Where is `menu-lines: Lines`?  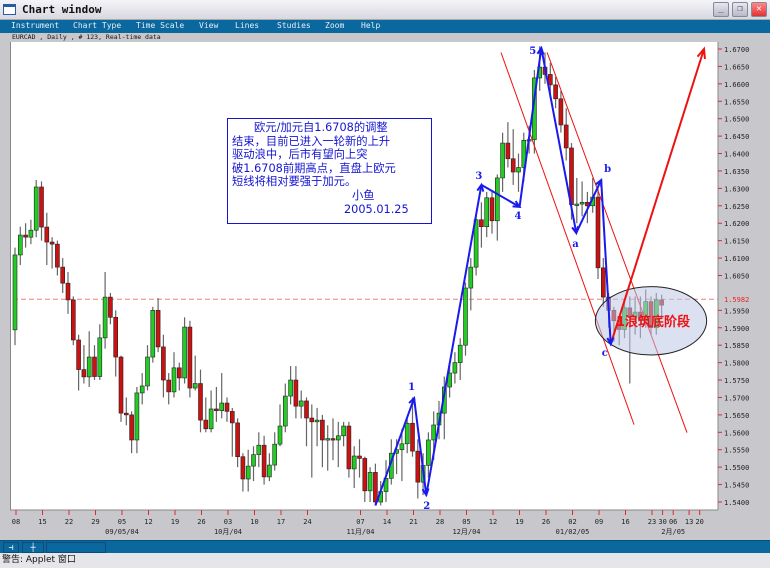 menu-lines: Lines is located at coordinates (247, 25).